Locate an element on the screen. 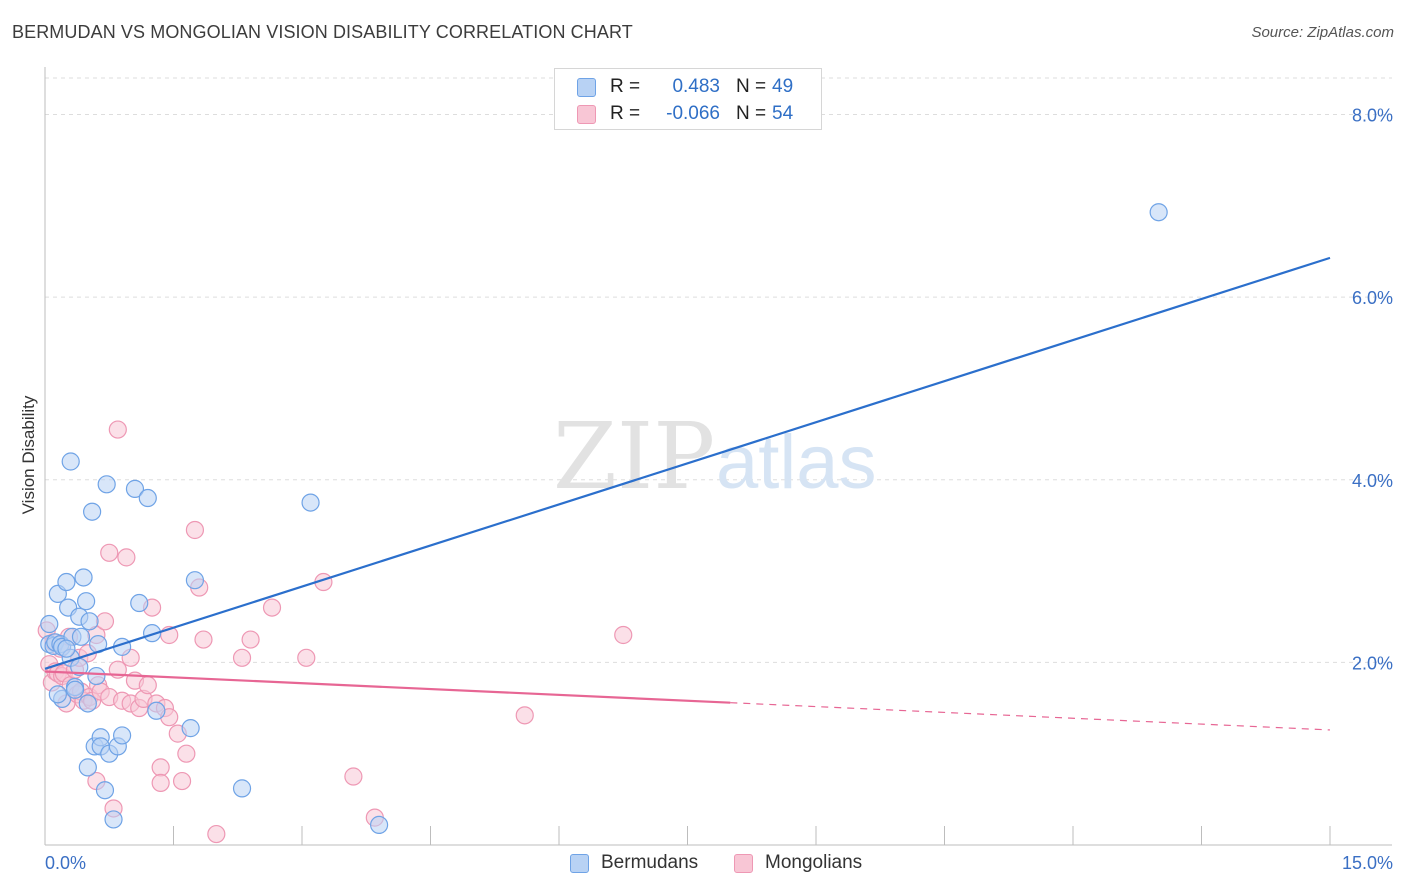 This screenshot has width=1406, height=892. y-tick-label: 4.0% is located at coordinates (1372, 481).